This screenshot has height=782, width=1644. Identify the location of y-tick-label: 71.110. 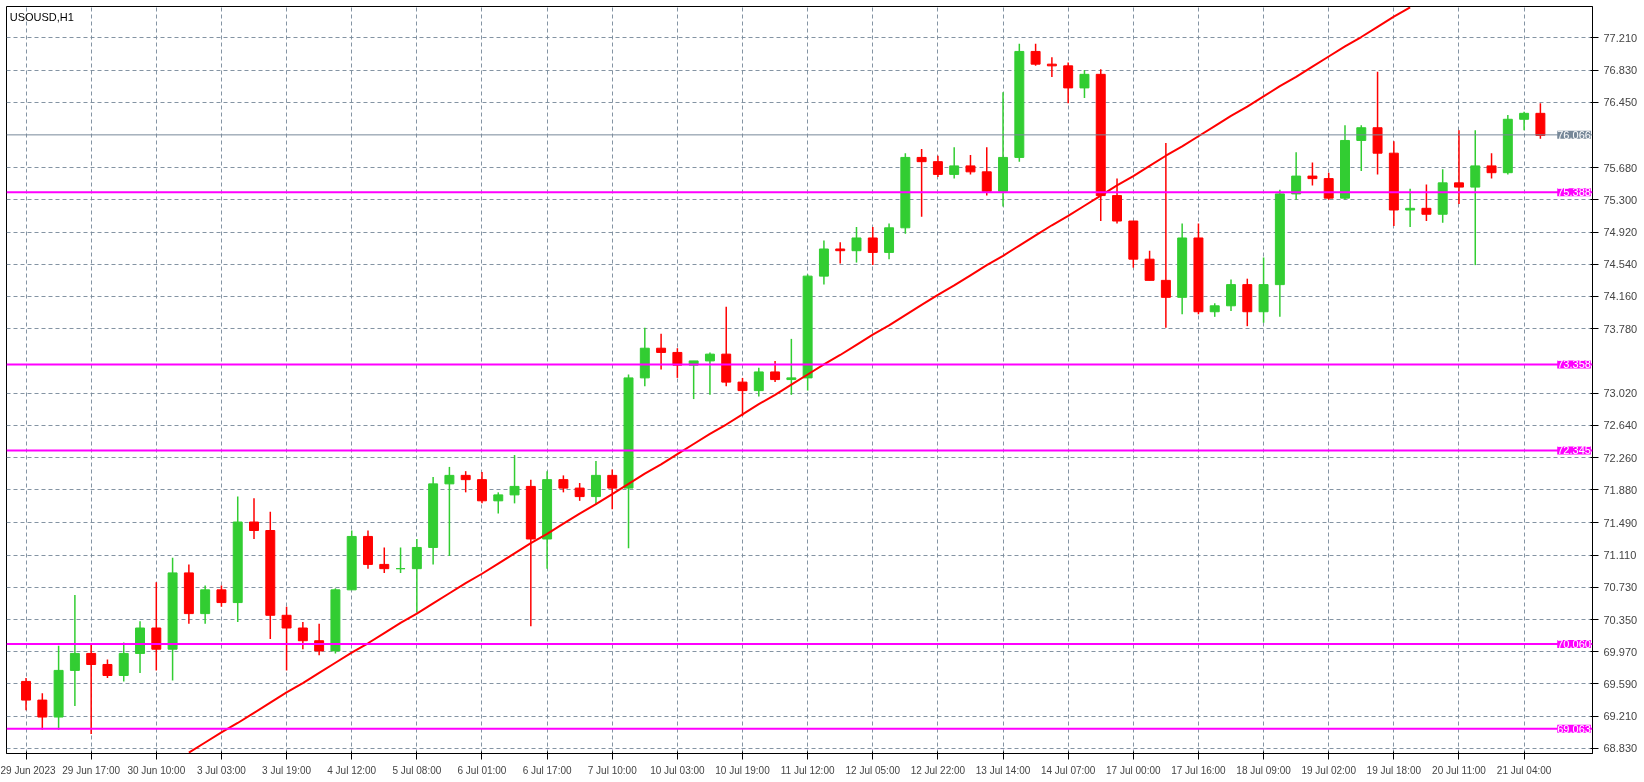
(1620, 555).